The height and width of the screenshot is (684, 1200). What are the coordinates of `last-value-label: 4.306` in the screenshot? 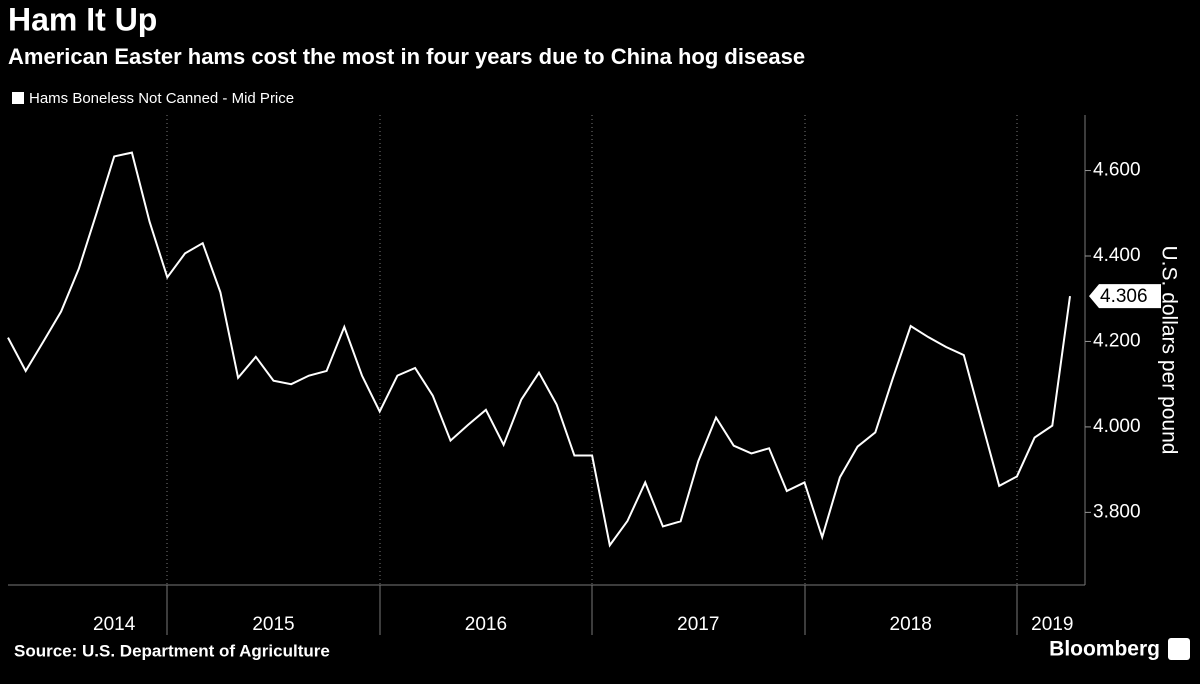 It's located at (1124, 296).